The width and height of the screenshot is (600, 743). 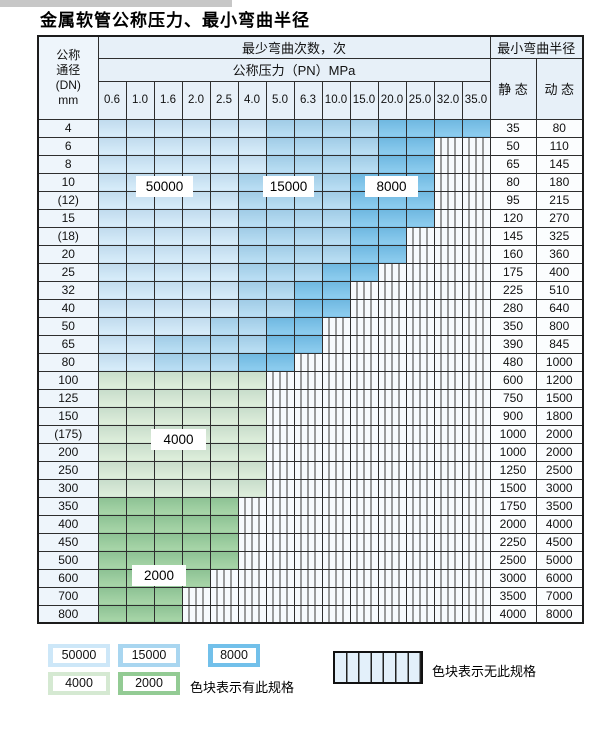 I want to click on pressure-column-header: 32.0, so click(x=448, y=100).